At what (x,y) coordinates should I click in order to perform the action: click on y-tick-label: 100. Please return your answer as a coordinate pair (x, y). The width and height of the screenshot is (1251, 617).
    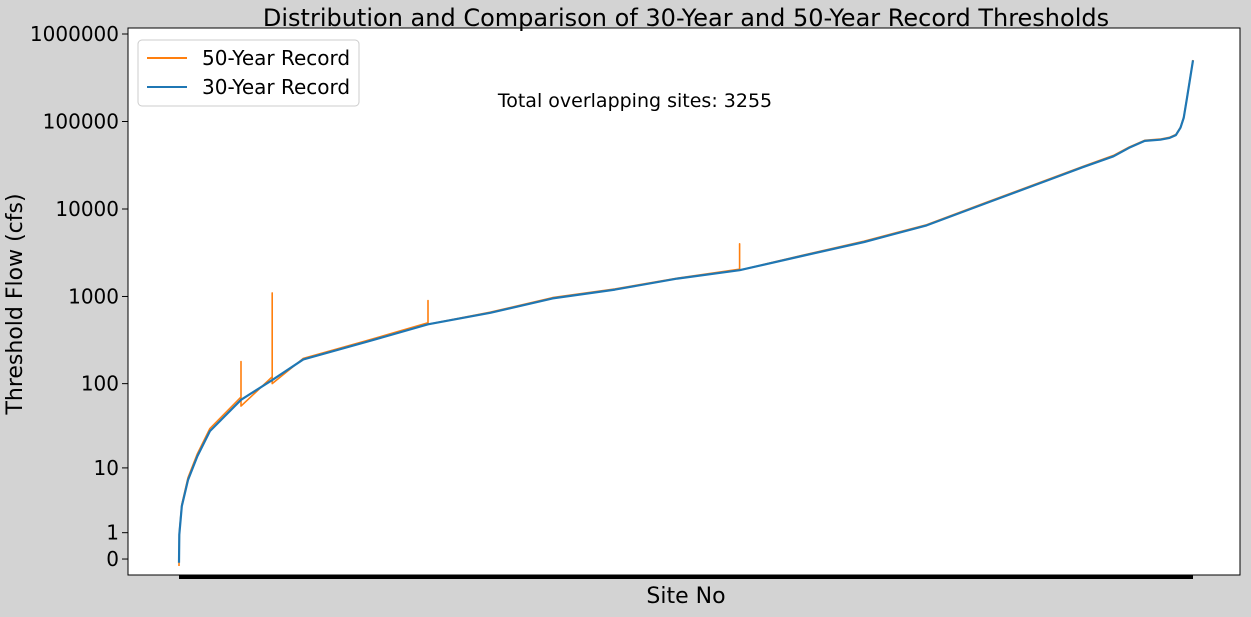
    Looking at the image, I should click on (100, 384).